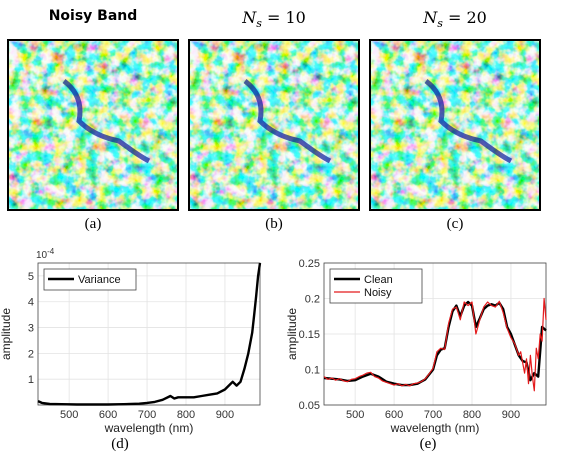  I want to click on caption-e: (e), so click(428, 444).